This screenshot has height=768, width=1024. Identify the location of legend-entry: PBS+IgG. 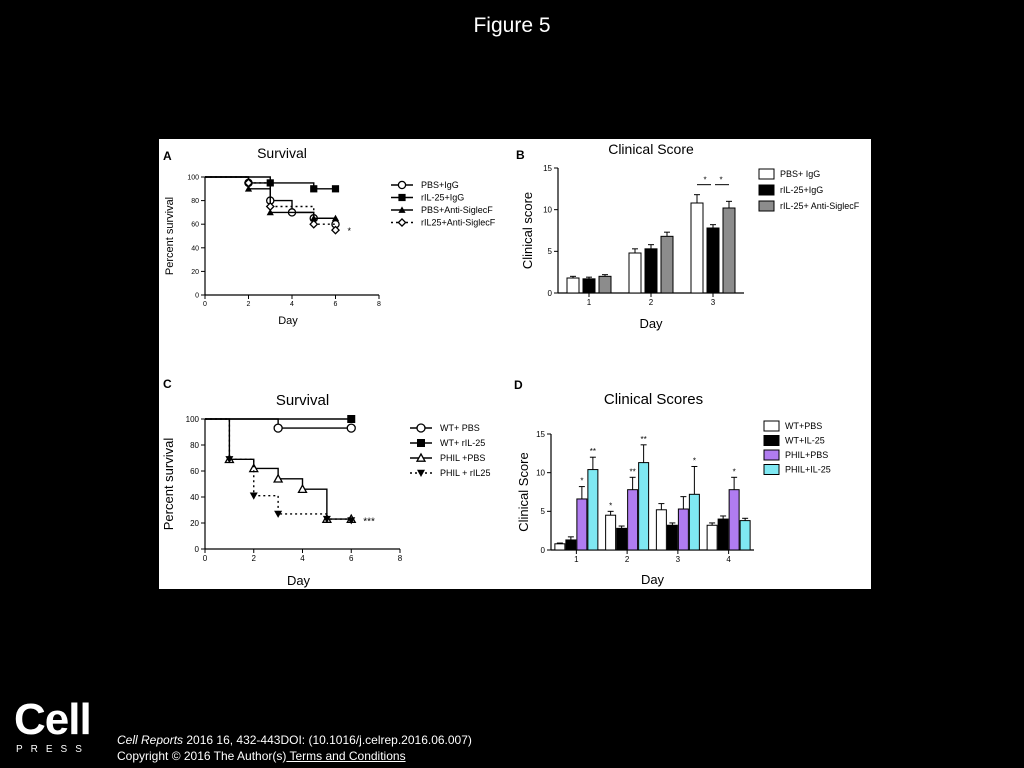
(440, 185).